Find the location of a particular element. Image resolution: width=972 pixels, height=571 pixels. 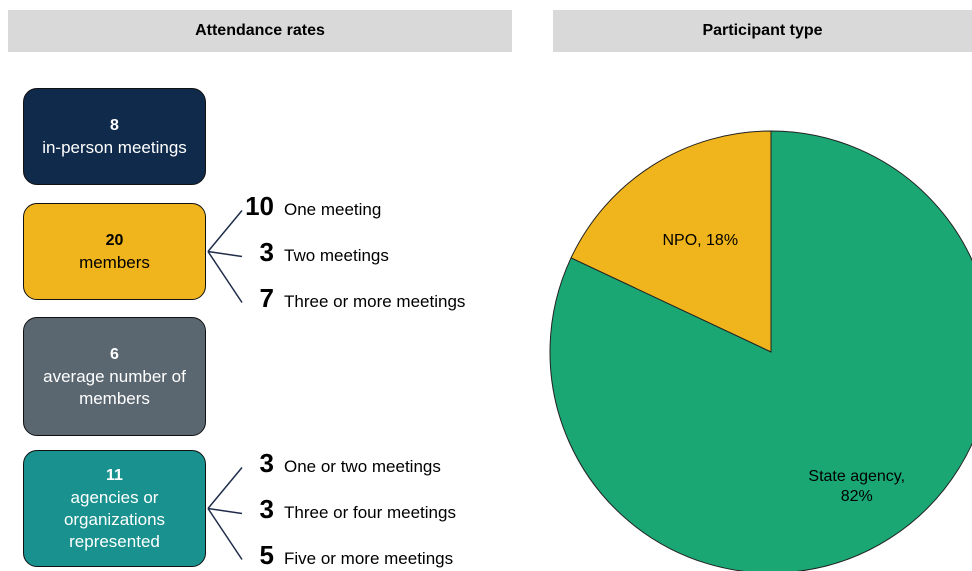

breakdown-label: Two meetings is located at coordinates (336, 255).